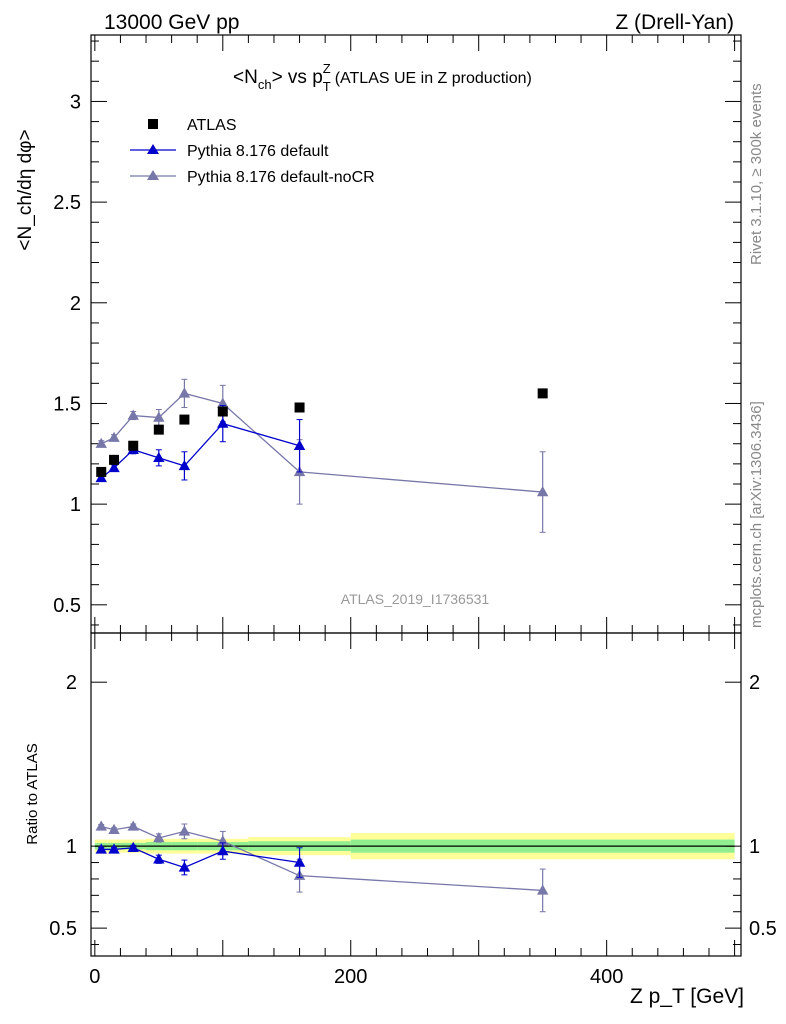 The height and width of the screenshot is (1024, 786). I want to click on y-axis-label-ratio: Ratio to ATLAS, so click(32, 793).